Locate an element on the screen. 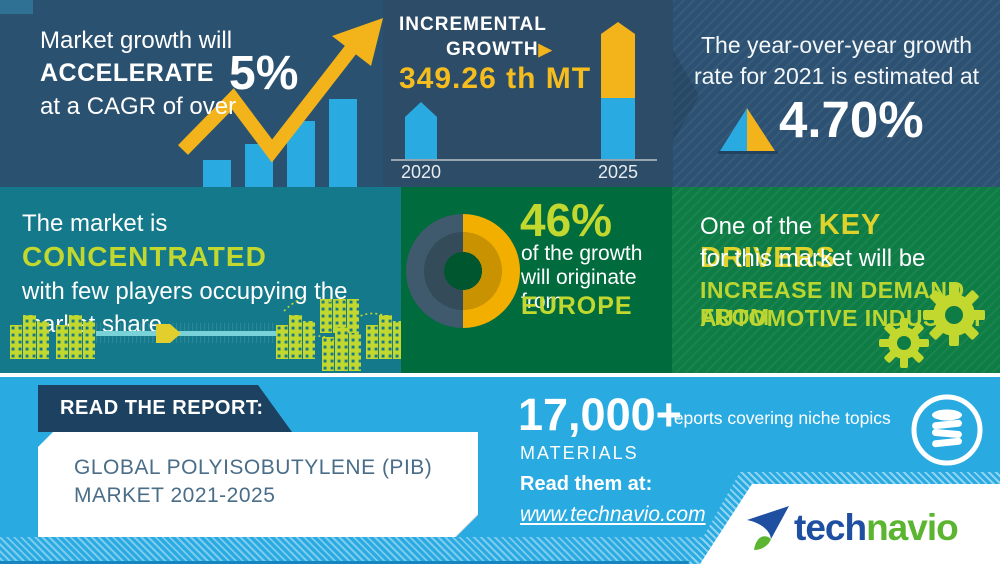 This screenshot has height=564, width=1000. yoy-text-line2: rate for 2021 is estimated at is located at coordinates (836, 76).